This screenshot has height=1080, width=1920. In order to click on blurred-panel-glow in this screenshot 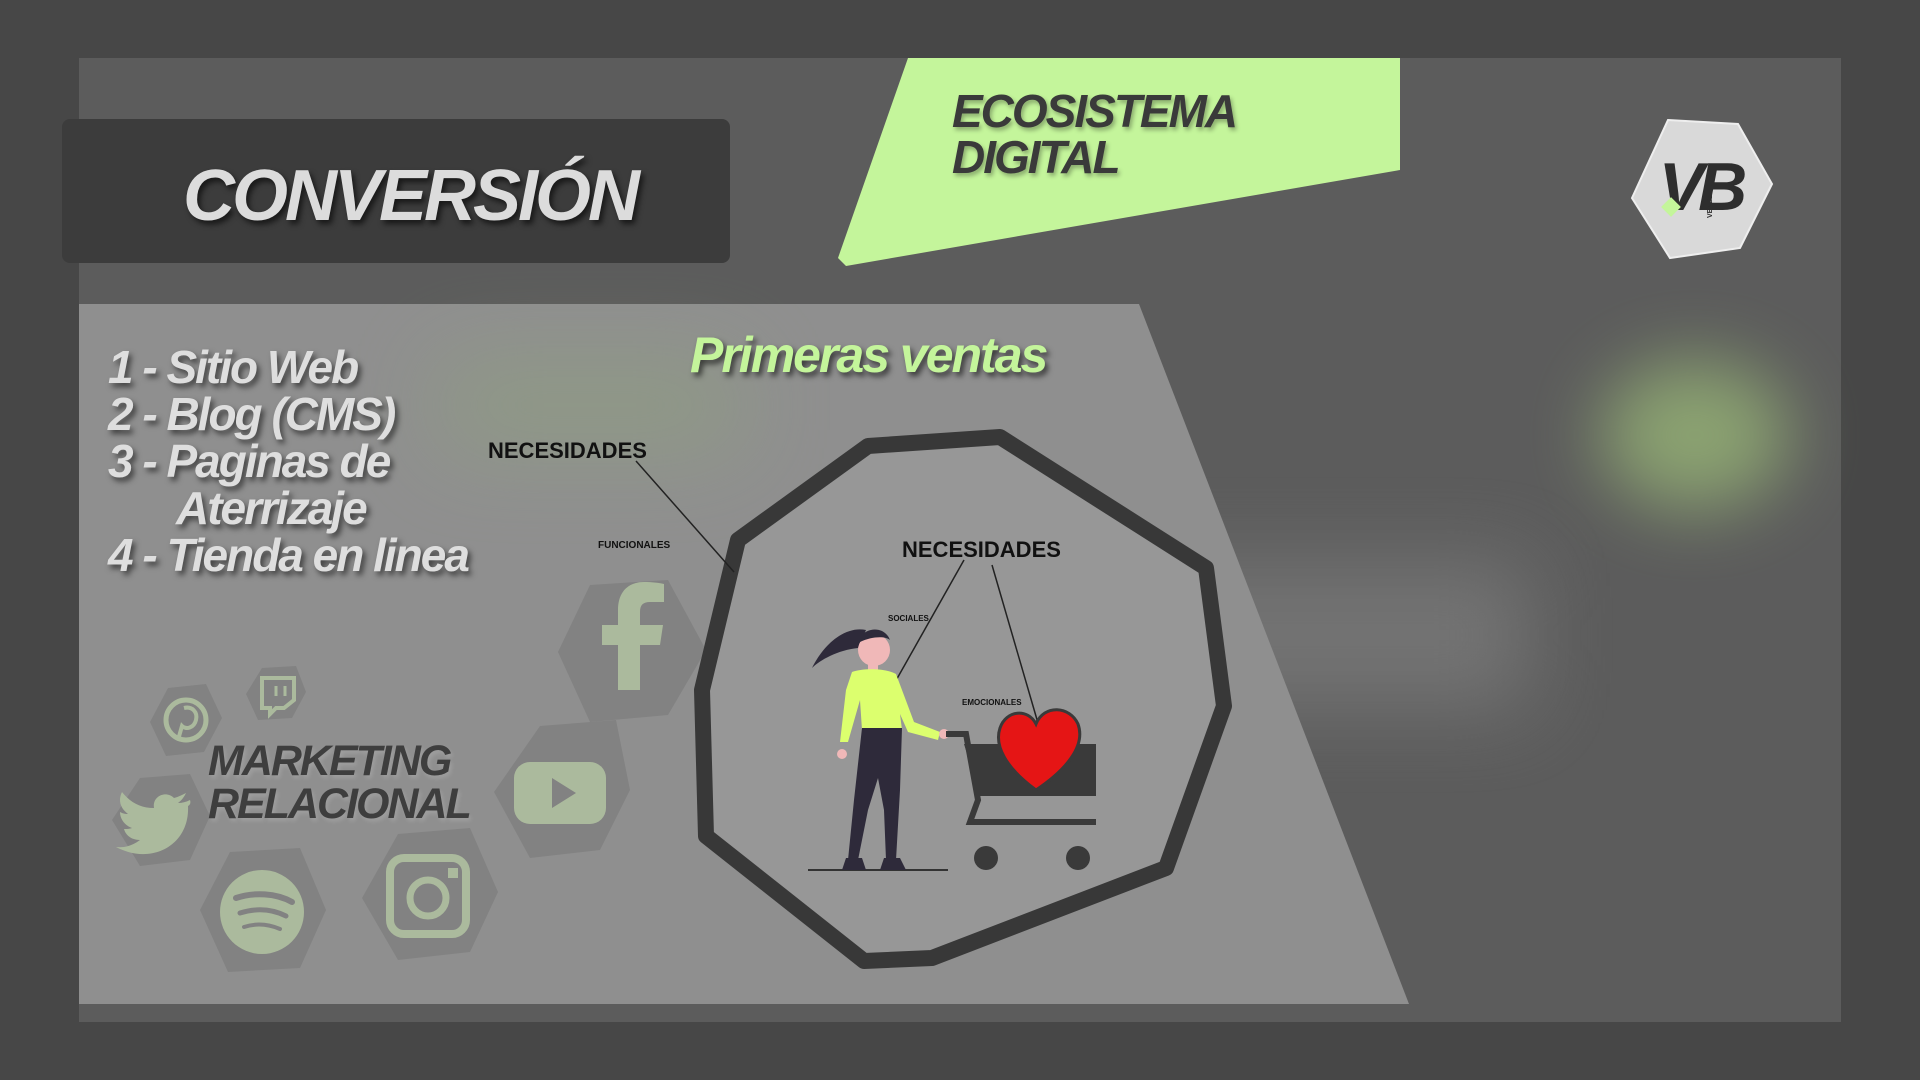, I will do `click(590, 405)`.